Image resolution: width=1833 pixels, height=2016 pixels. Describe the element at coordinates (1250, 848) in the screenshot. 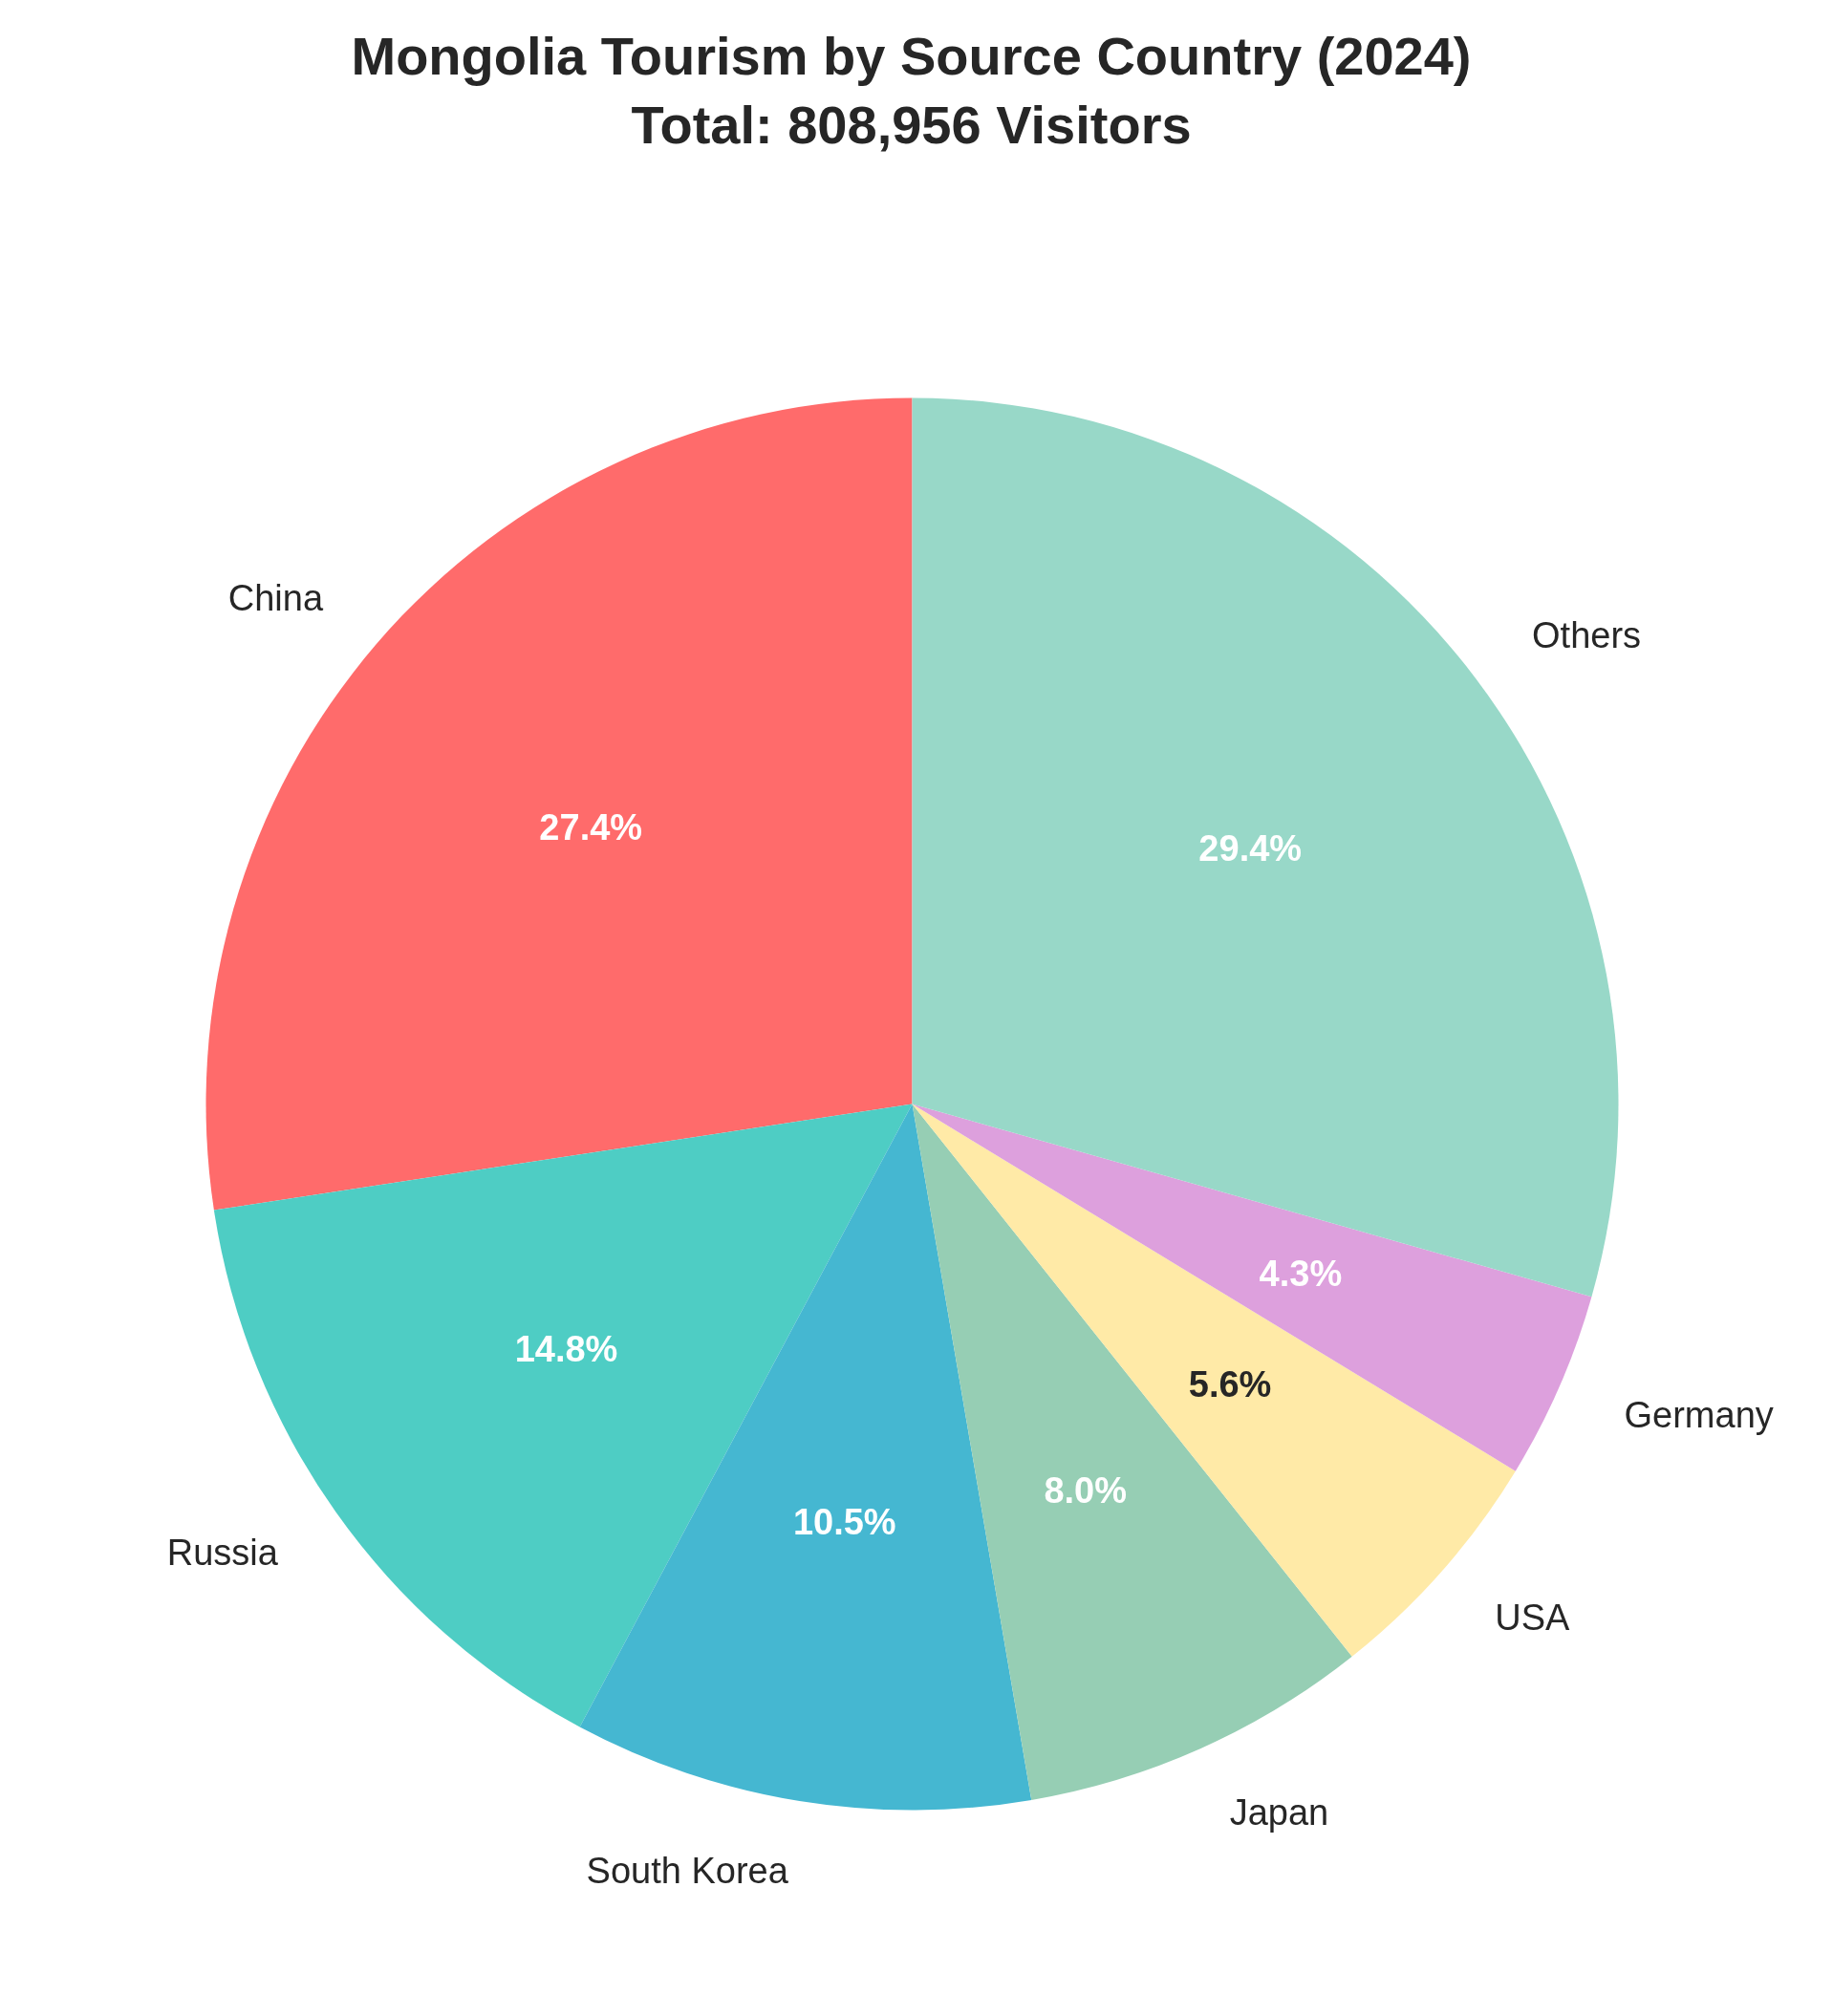

I see `data-label: 29.4%` at that location.